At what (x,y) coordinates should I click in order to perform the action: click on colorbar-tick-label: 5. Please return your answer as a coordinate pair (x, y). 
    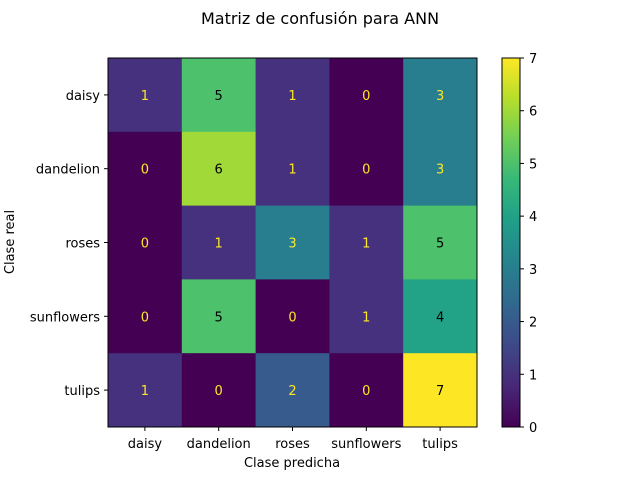
    Looking at the image, I should click on (533, 164).